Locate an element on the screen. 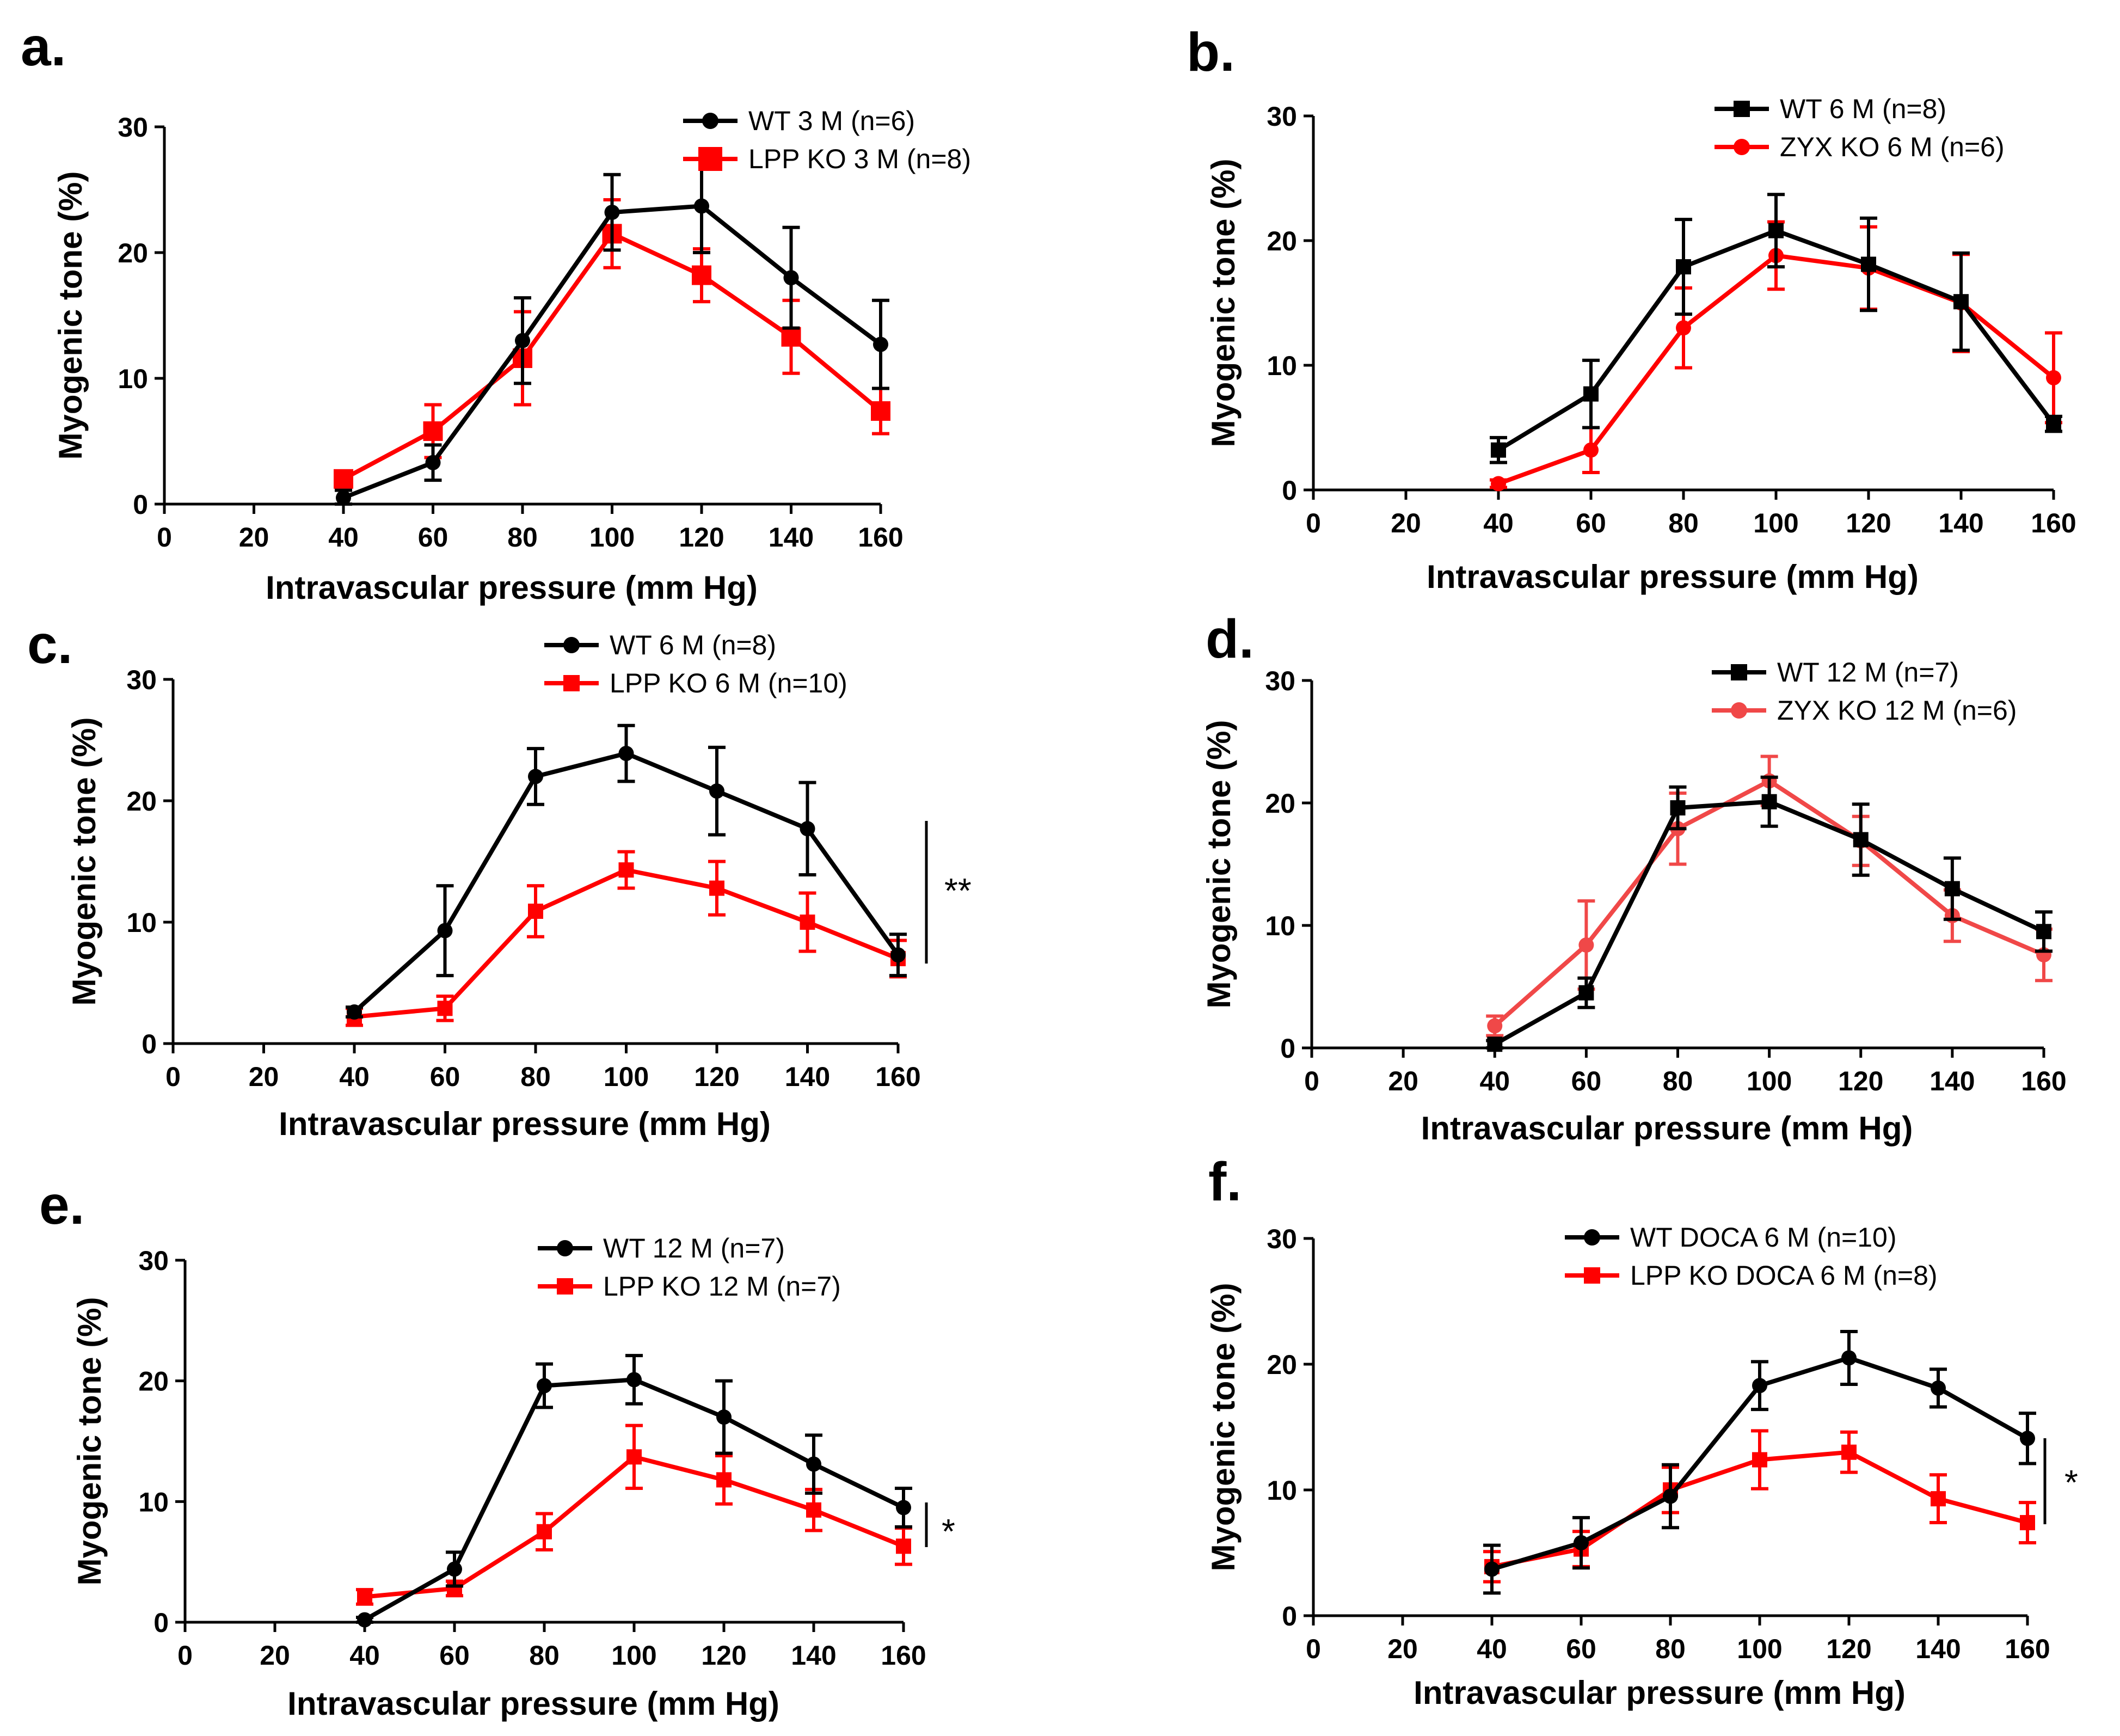 The image size is (2120, 1736). legend-item: WT 12 M (n=7) is located at coordinates (662, 1248).